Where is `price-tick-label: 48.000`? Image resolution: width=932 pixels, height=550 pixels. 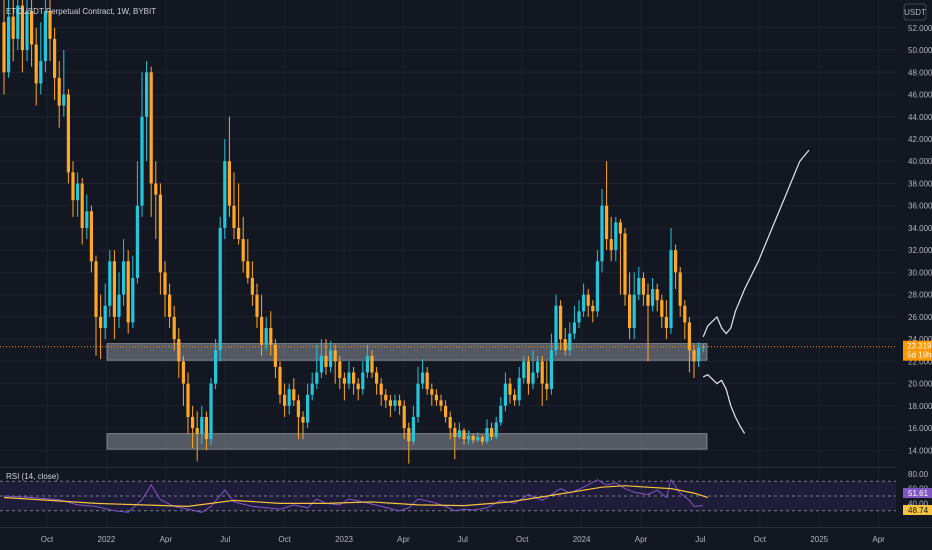 price-tick-label: 48.000 is located at coordinates (920, 72).